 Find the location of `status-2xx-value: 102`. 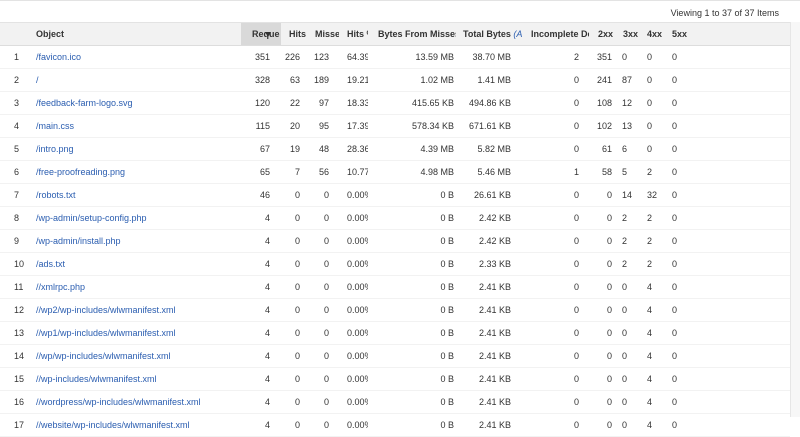

status-2xx-value: 102 is located at coordinates (604, 126).